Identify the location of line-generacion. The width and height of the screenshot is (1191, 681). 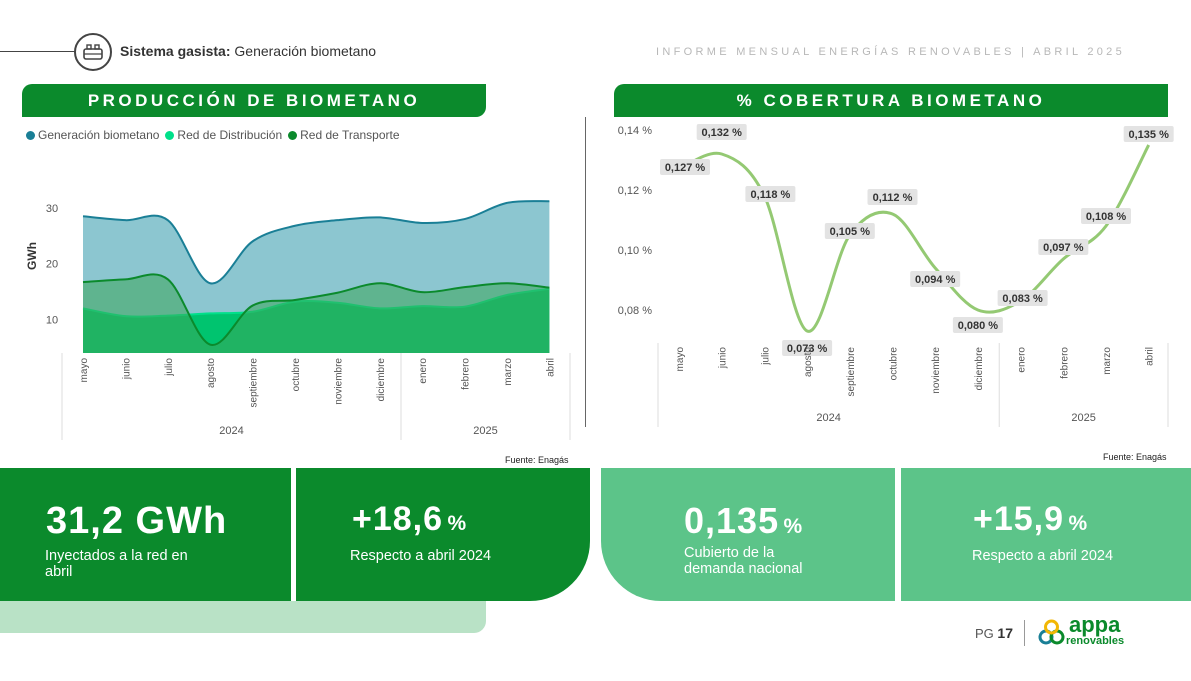
(316, 242).